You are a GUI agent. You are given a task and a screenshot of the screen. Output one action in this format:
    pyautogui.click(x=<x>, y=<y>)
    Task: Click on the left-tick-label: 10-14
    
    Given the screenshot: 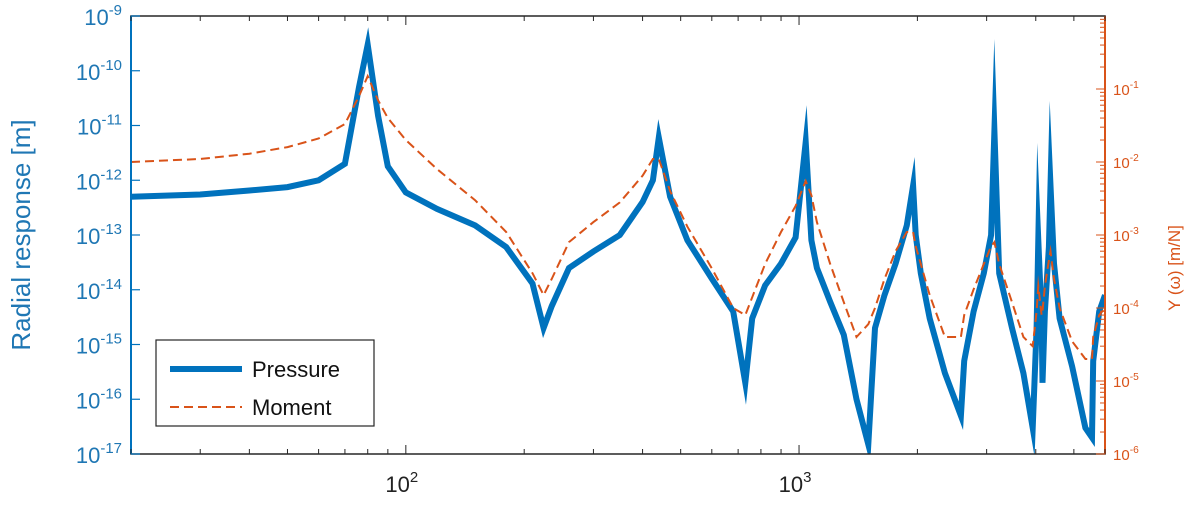 What is the action you would take?
    pyautogui.click(x=99, y=290)
    